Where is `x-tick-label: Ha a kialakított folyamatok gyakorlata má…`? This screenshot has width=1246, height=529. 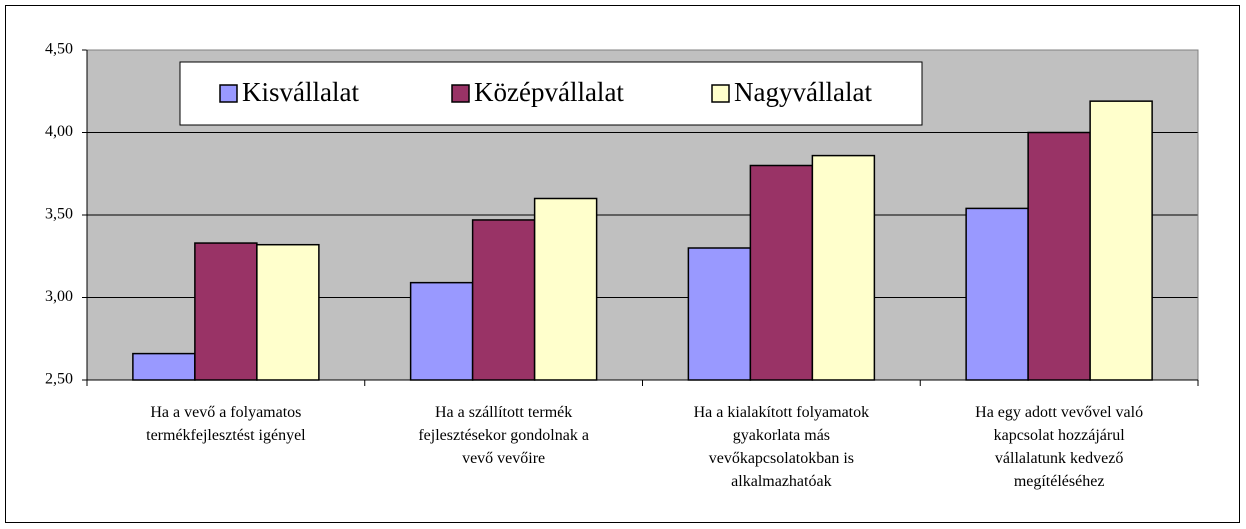 x-tick-label: Ha a kialakított folyamatok gyakorlata má… is located at coordinates (782, 447).